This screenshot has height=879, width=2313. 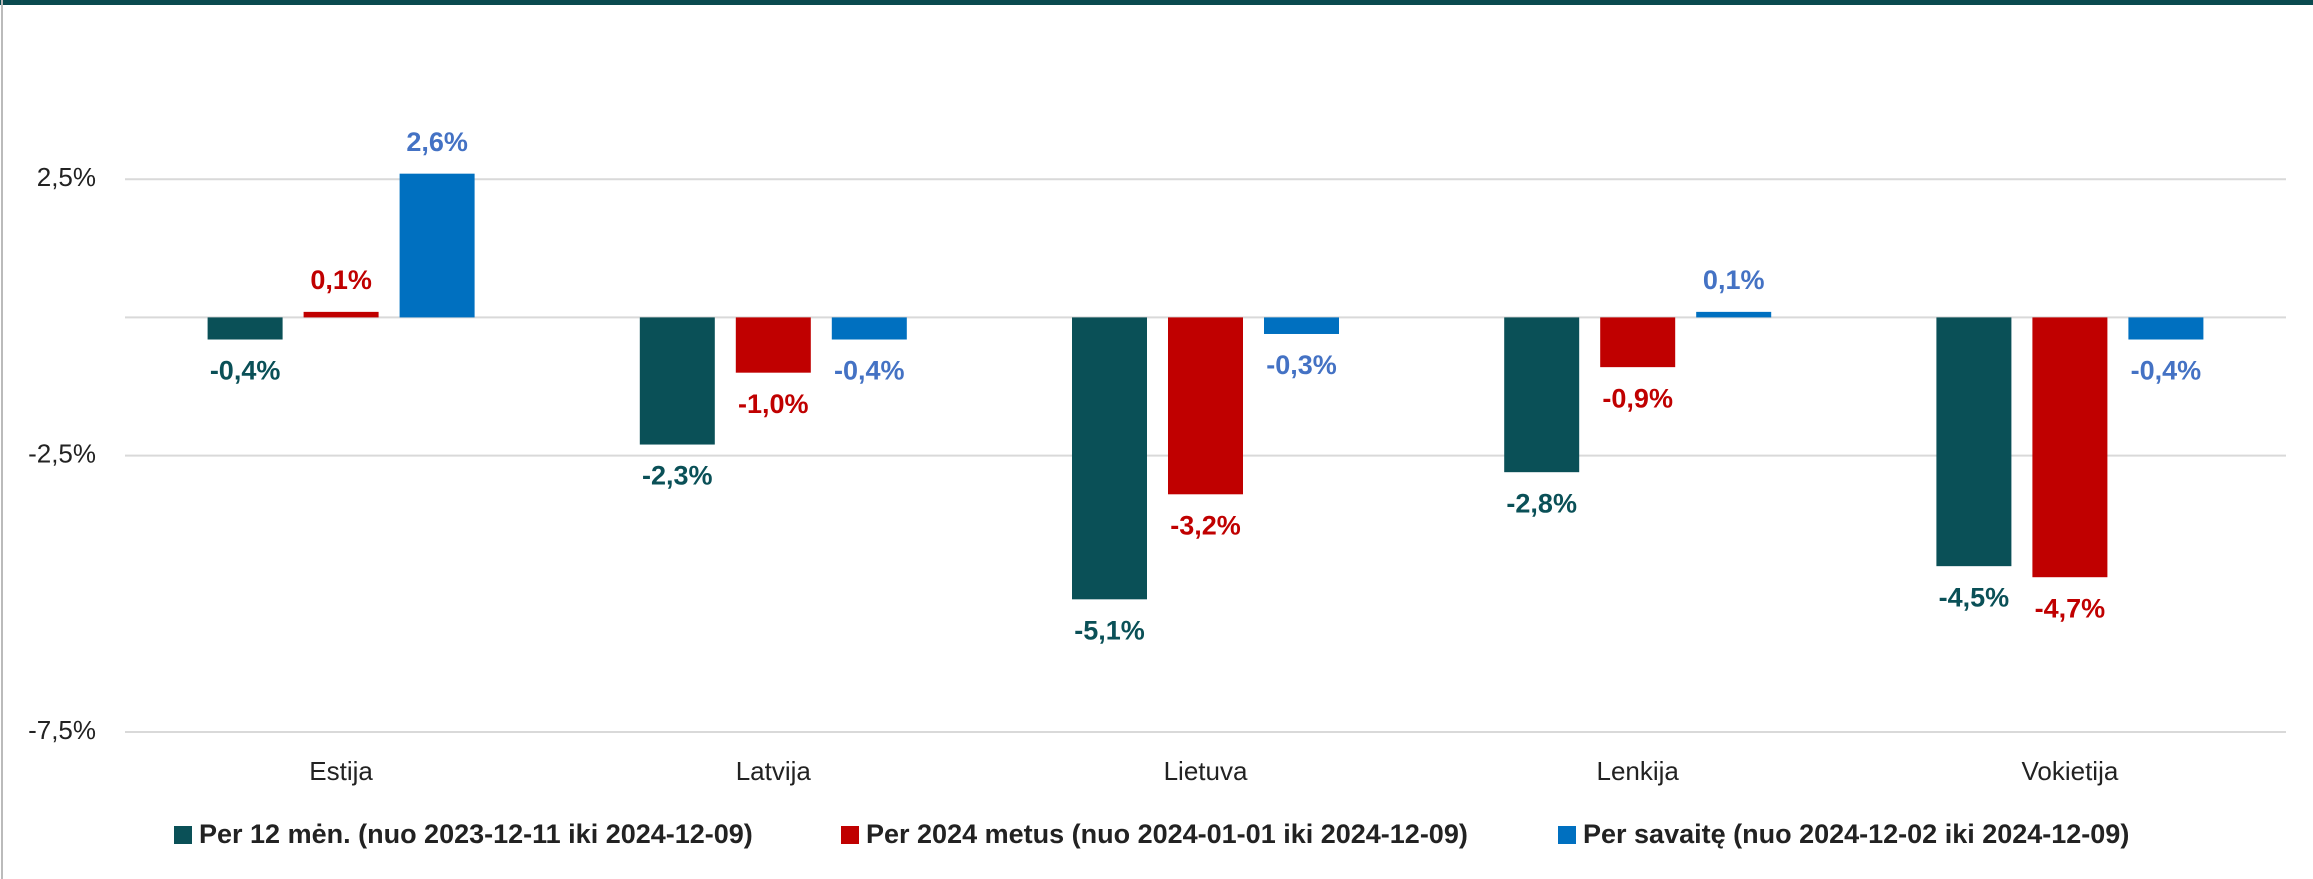 What do you see at coordinates (2070, 608) in the screenshot?
I see `value-label: -4,7%` at bounding box center [2070, 608].